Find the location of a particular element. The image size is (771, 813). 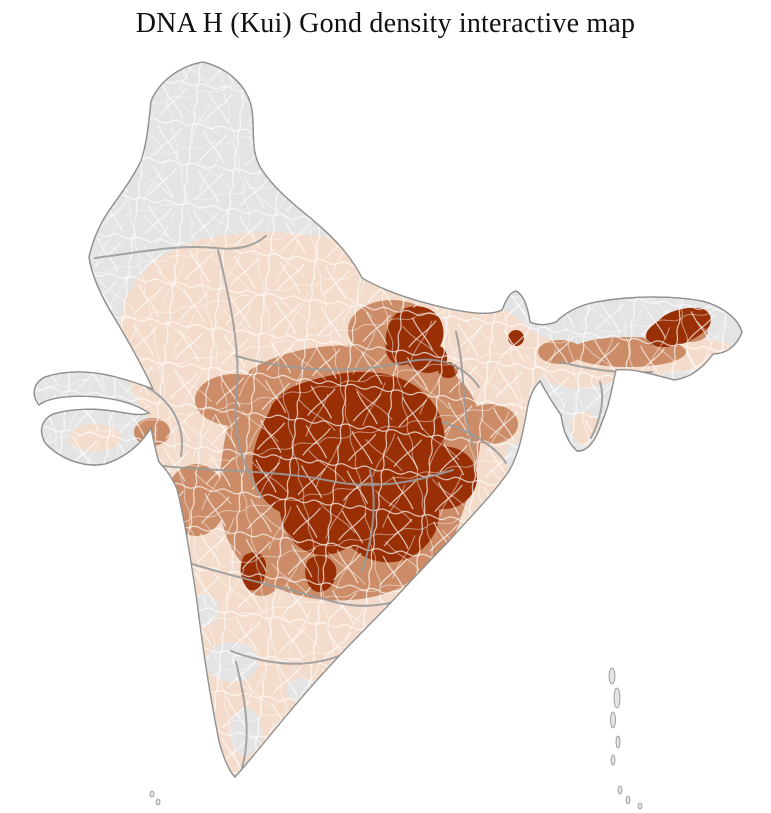

map-title: DNA H (Kui) Gond density interactive map is located at coordinates (385, 23).